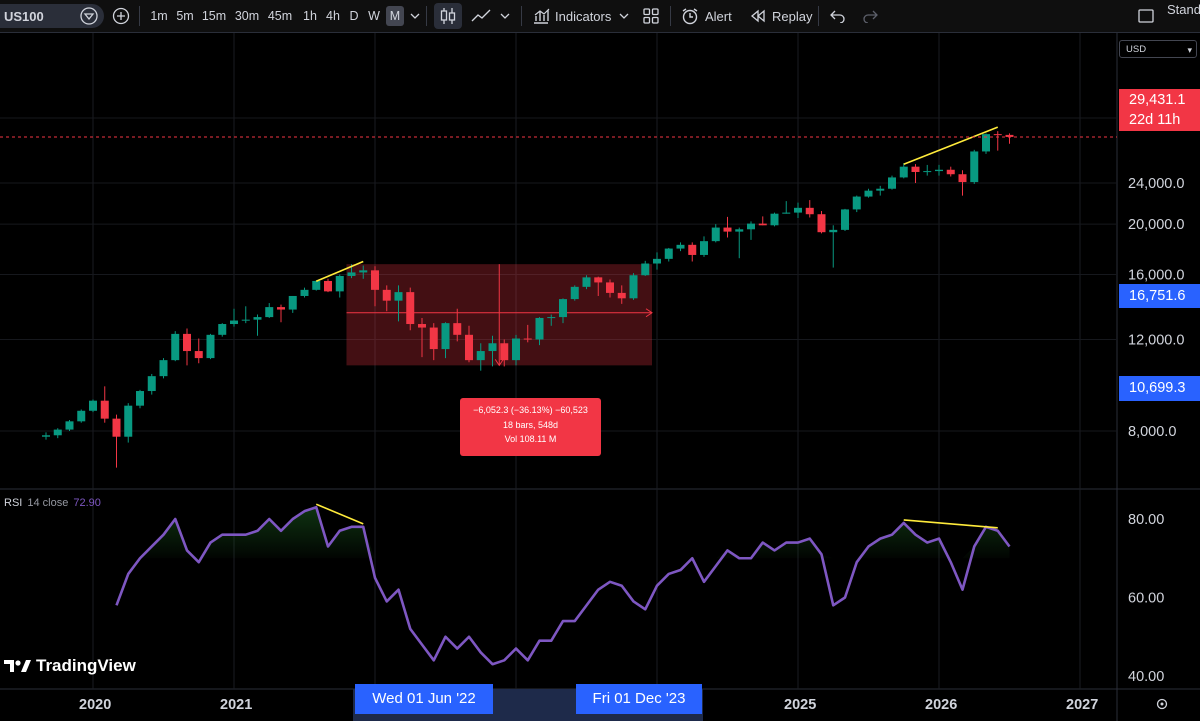  What do you see at coordinates (657, 204) in the screenshot?
I see `divergence-lines-price` at bounding box center [657, 204].